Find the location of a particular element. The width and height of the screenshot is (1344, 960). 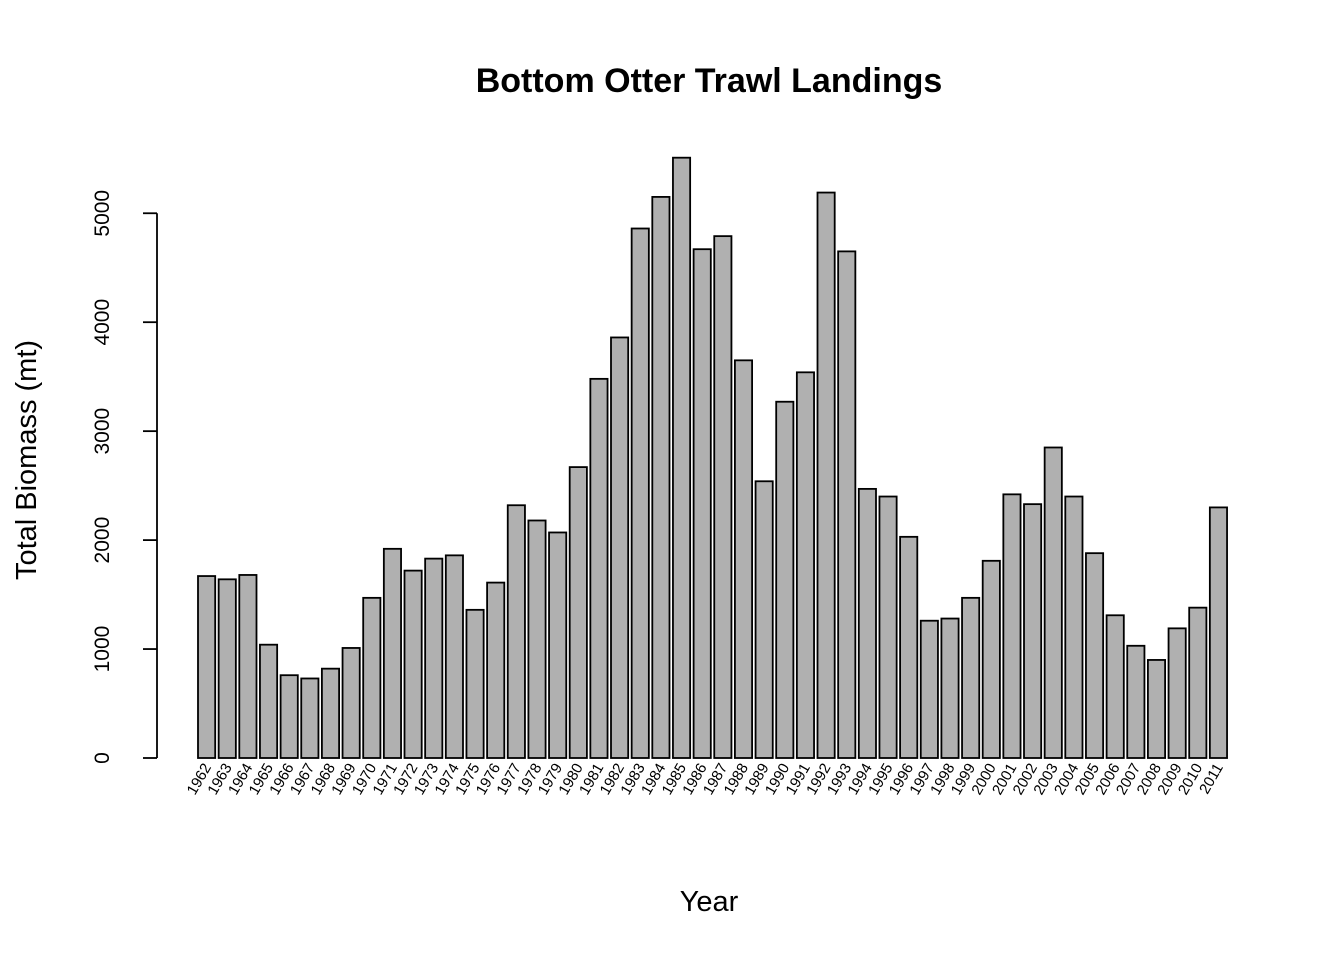

bar-1973 is located at coordinates (434, 658).